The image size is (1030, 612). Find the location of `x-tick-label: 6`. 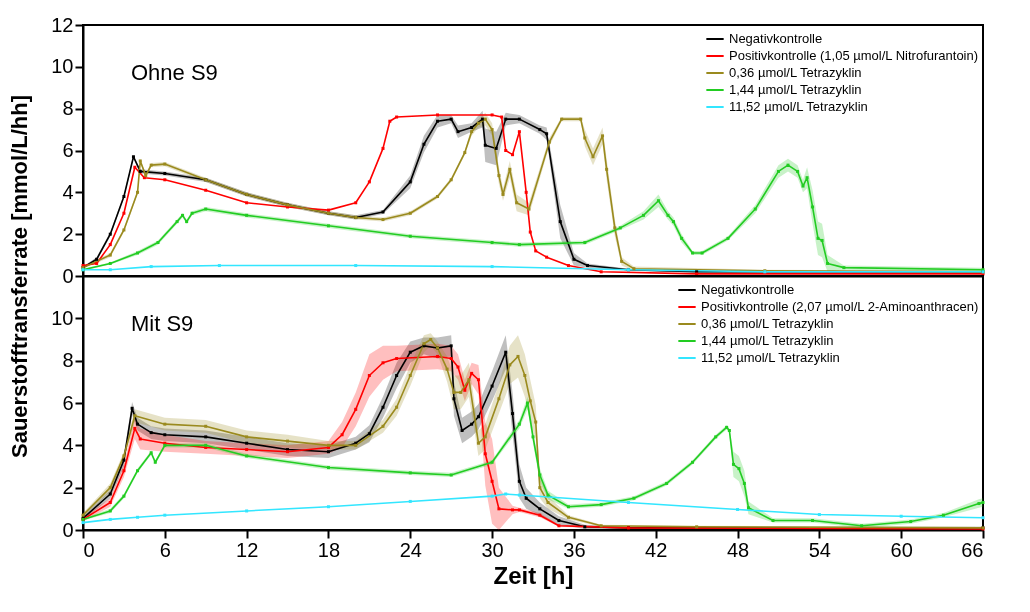

x-tick-label: 6 is located at coordinates (165, 549).